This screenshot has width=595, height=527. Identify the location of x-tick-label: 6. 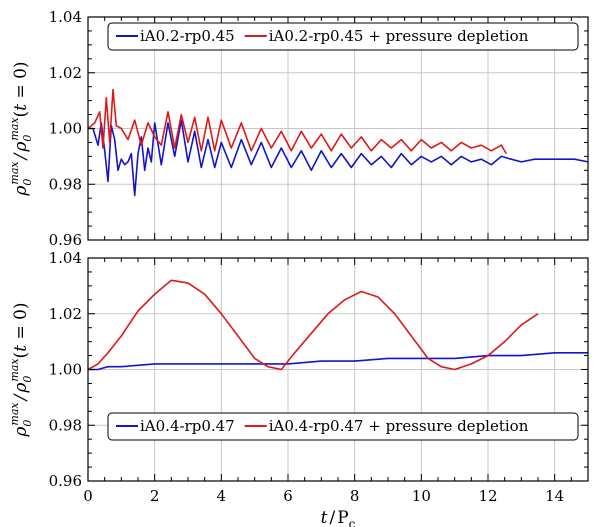
(288, 496).